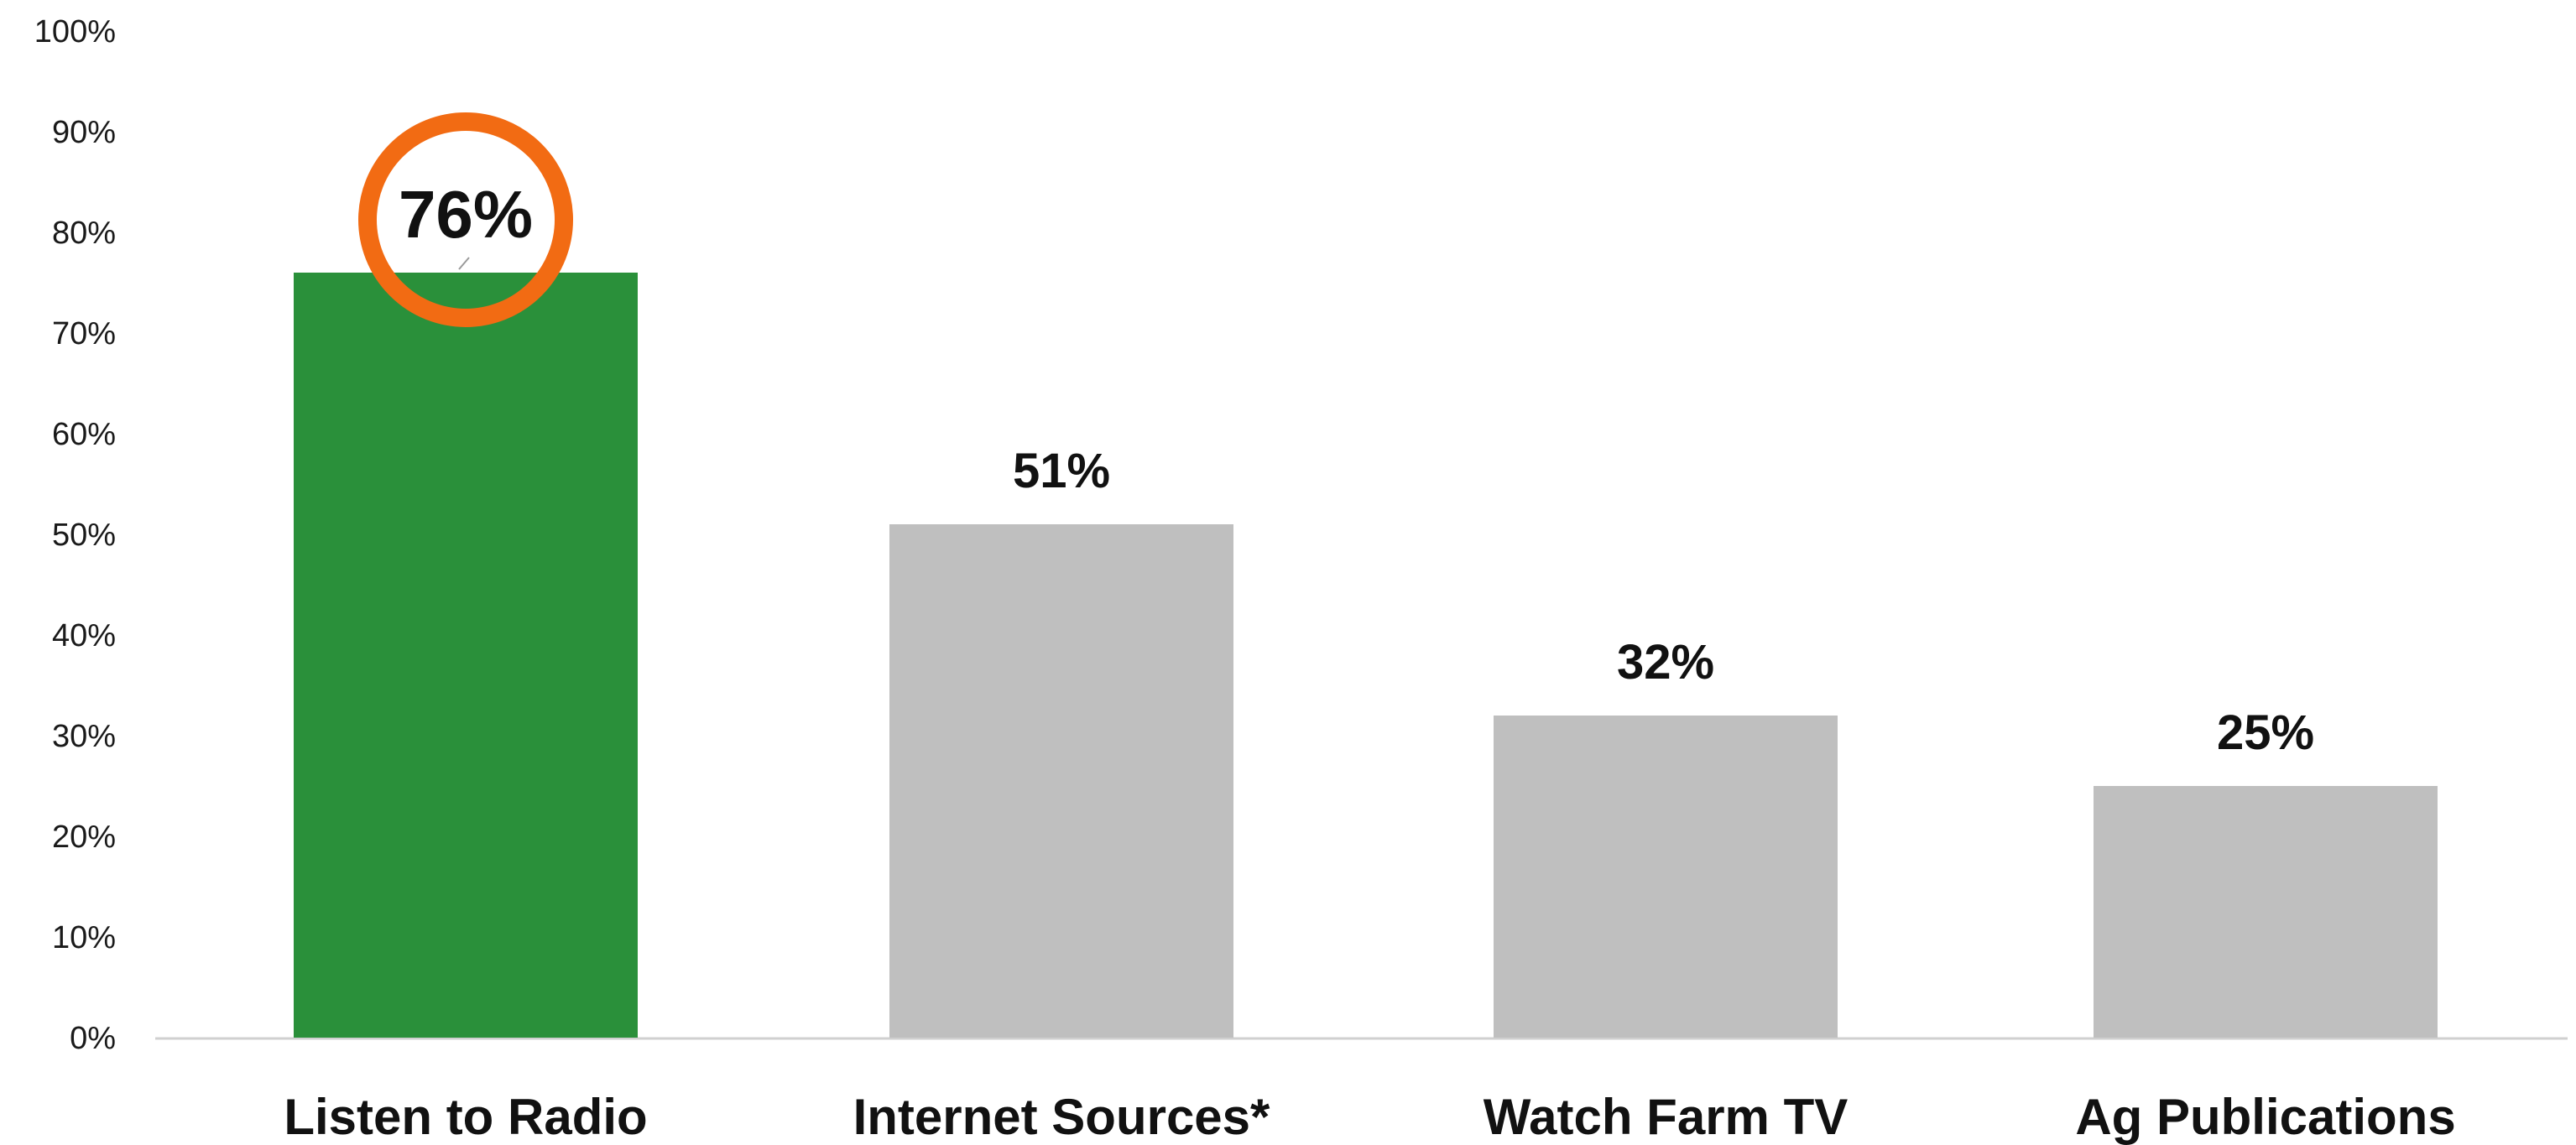  I want to click on category-label: Watch Farm TV, so click(1666, 1117).